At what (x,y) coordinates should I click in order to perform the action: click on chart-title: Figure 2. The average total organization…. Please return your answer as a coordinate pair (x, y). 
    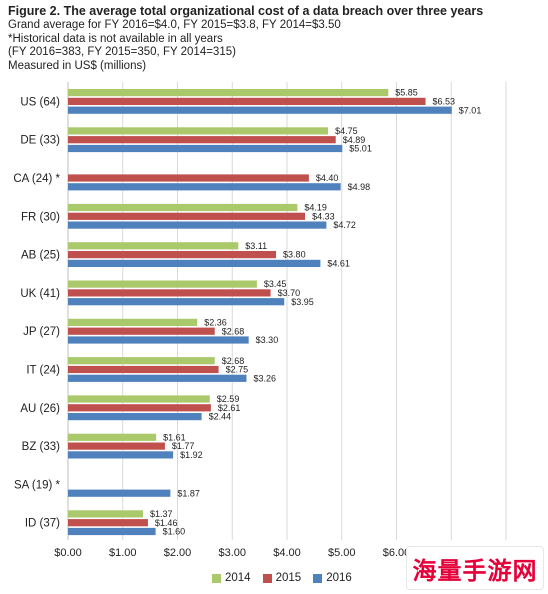
    Looking at the image, I should click on (246, 11).